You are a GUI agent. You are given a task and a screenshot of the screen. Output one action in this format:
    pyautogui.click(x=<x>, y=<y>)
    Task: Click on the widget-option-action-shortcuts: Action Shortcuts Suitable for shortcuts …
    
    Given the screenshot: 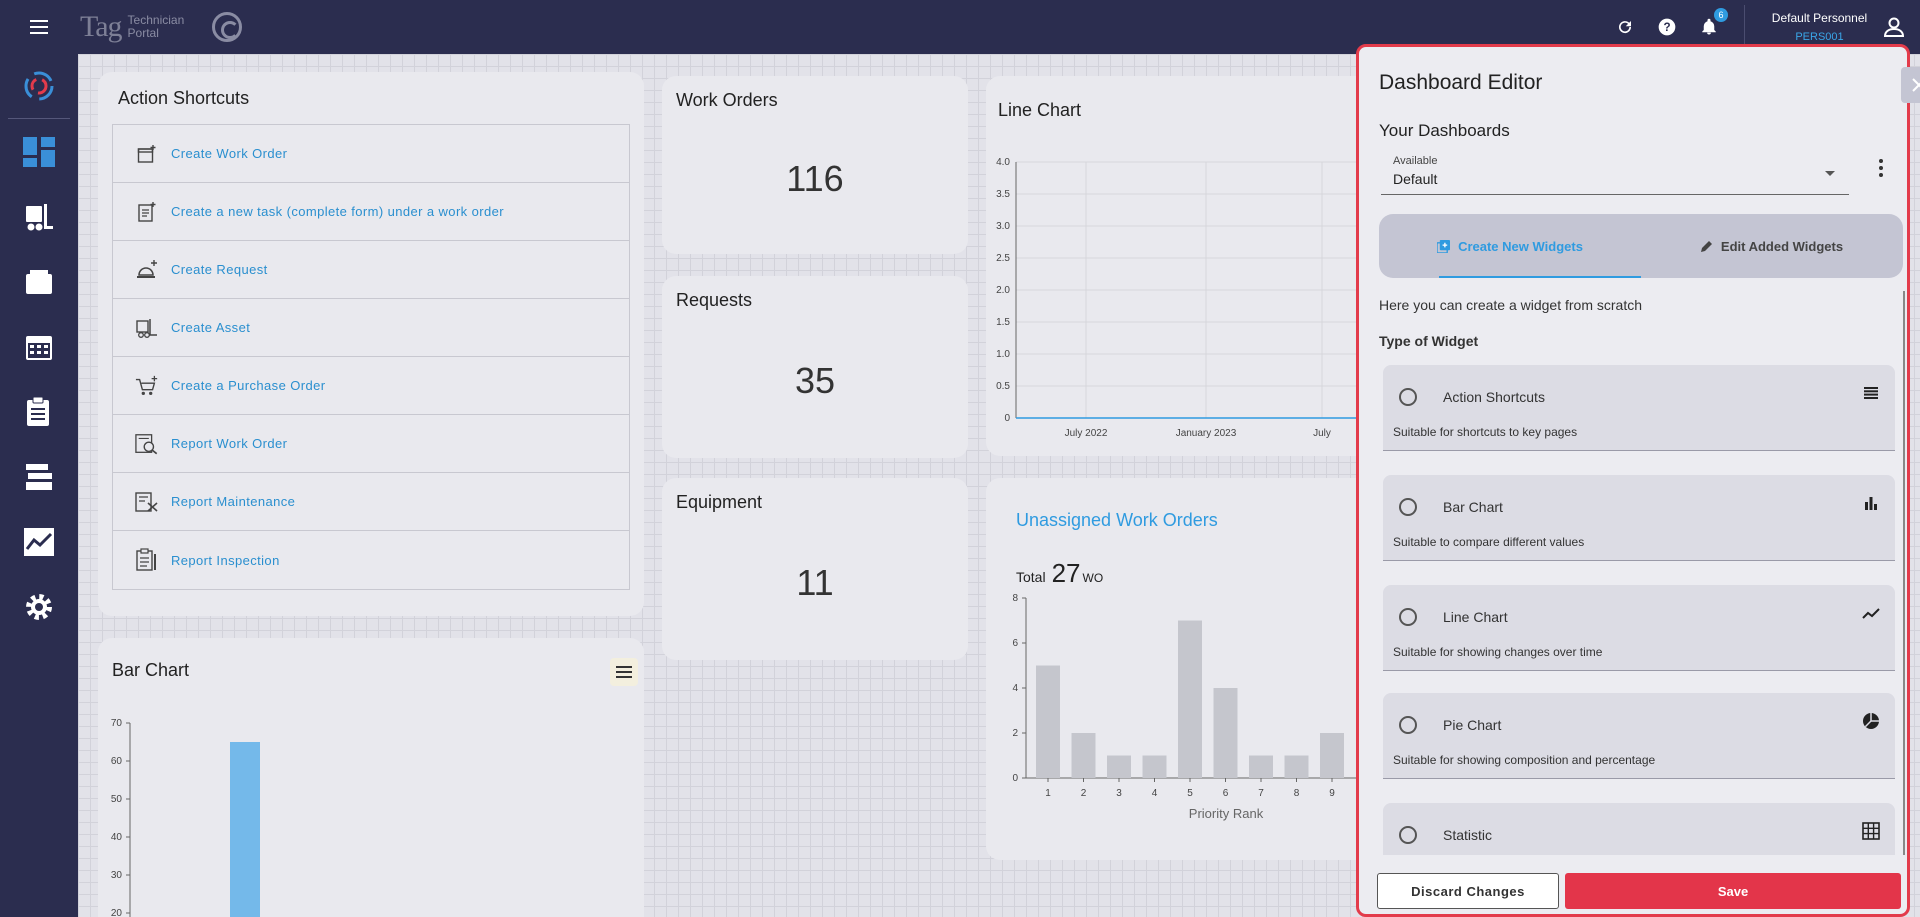 What is the action you would take?
    pyautogui.click(x=1639, y=408)
    